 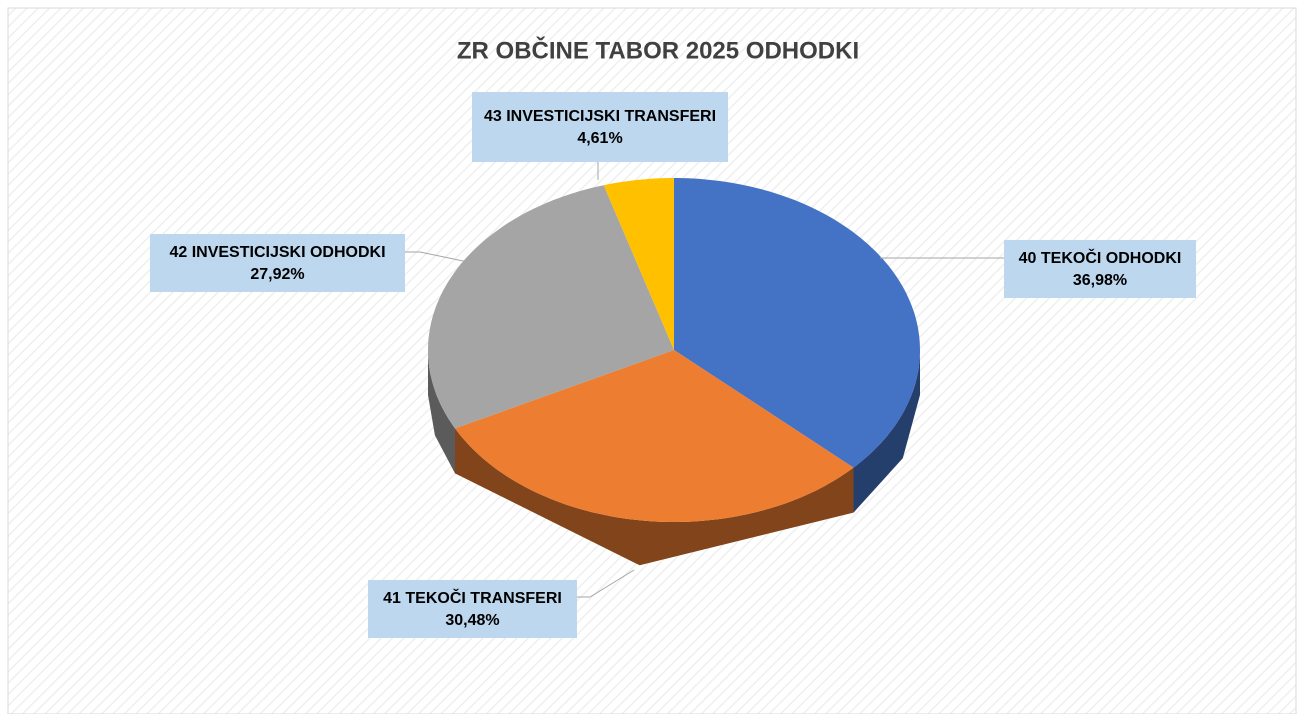 I want to click on label-category: 42 INVESTICIJSKI ODHODKI, so click(x=277, y=252).